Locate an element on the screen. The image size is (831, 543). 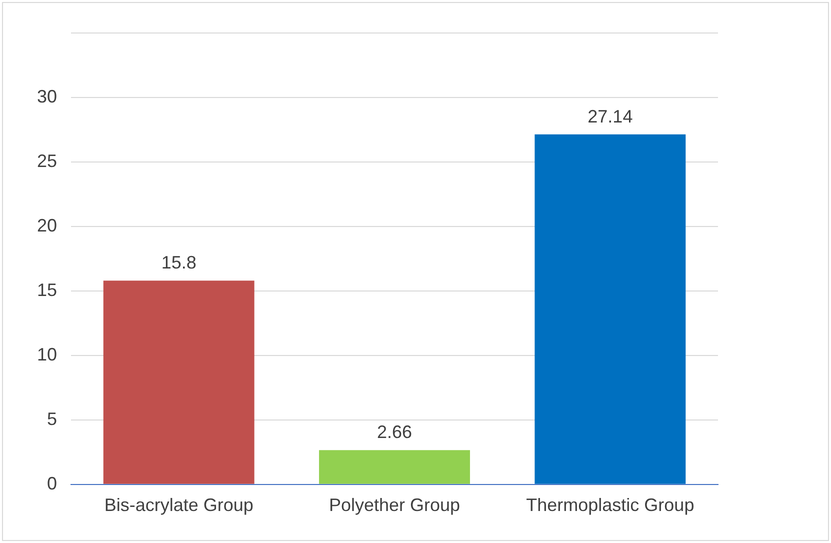
y-tick-label: 5 is located at coordinates (52, 418).